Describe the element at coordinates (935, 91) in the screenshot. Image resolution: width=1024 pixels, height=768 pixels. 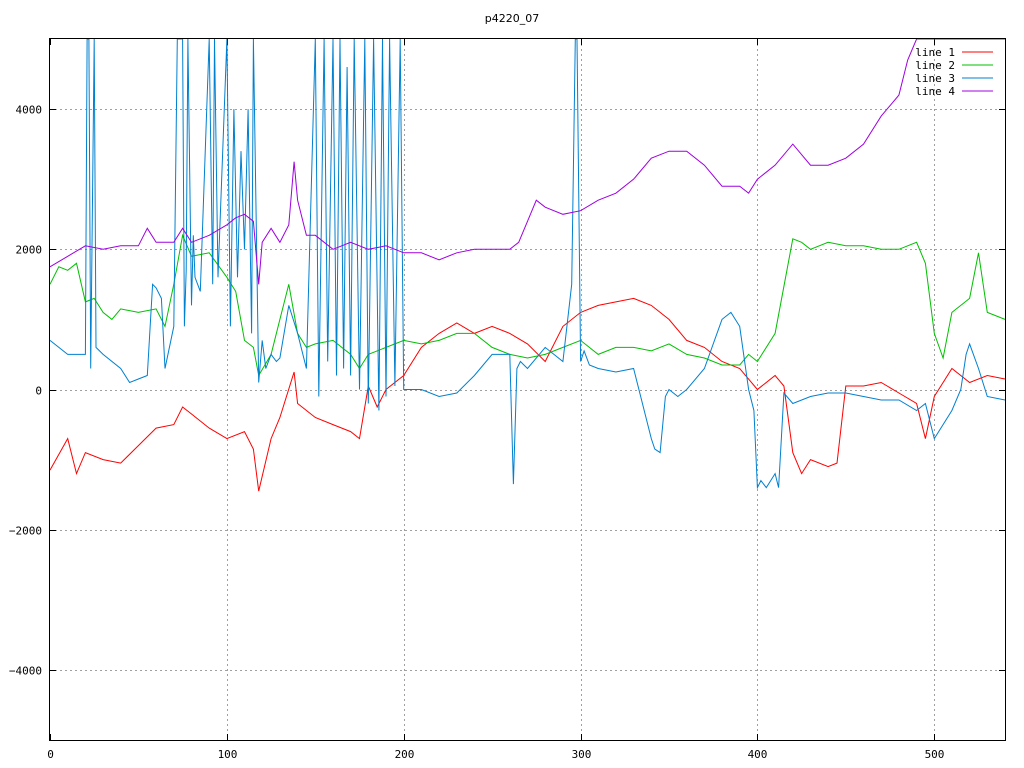
I see `legend-label-4: line 4` at that location.